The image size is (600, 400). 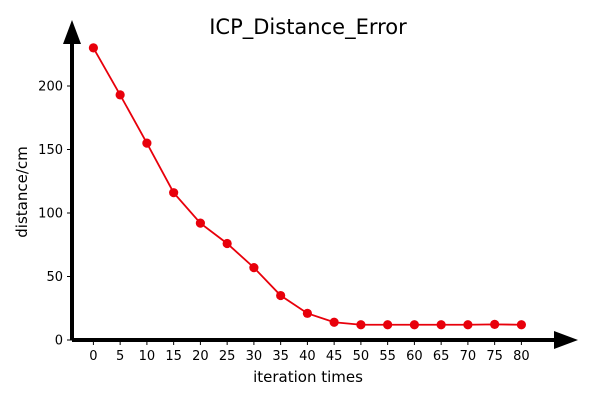 What do you see at coordinates (494, 356) in the screenshot?
I see `x-tick-label: 75` at bounding box center [494, 356].